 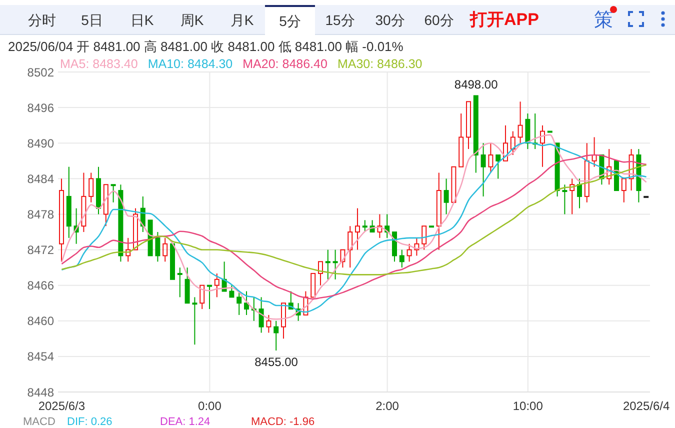 I want to click on text: MACD, so click(x=39, y=422).